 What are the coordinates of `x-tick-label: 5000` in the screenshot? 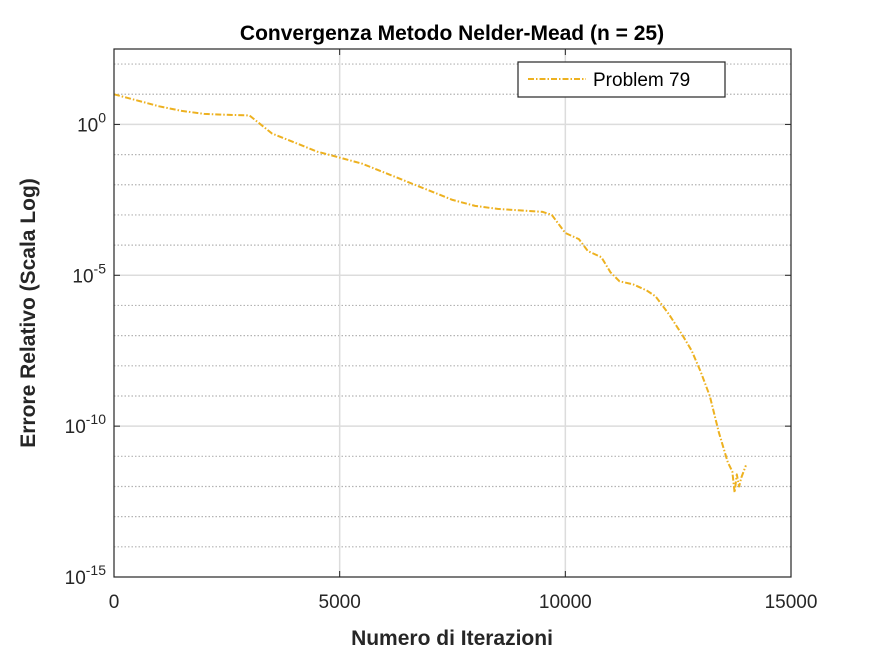 It's located at (340, 602).